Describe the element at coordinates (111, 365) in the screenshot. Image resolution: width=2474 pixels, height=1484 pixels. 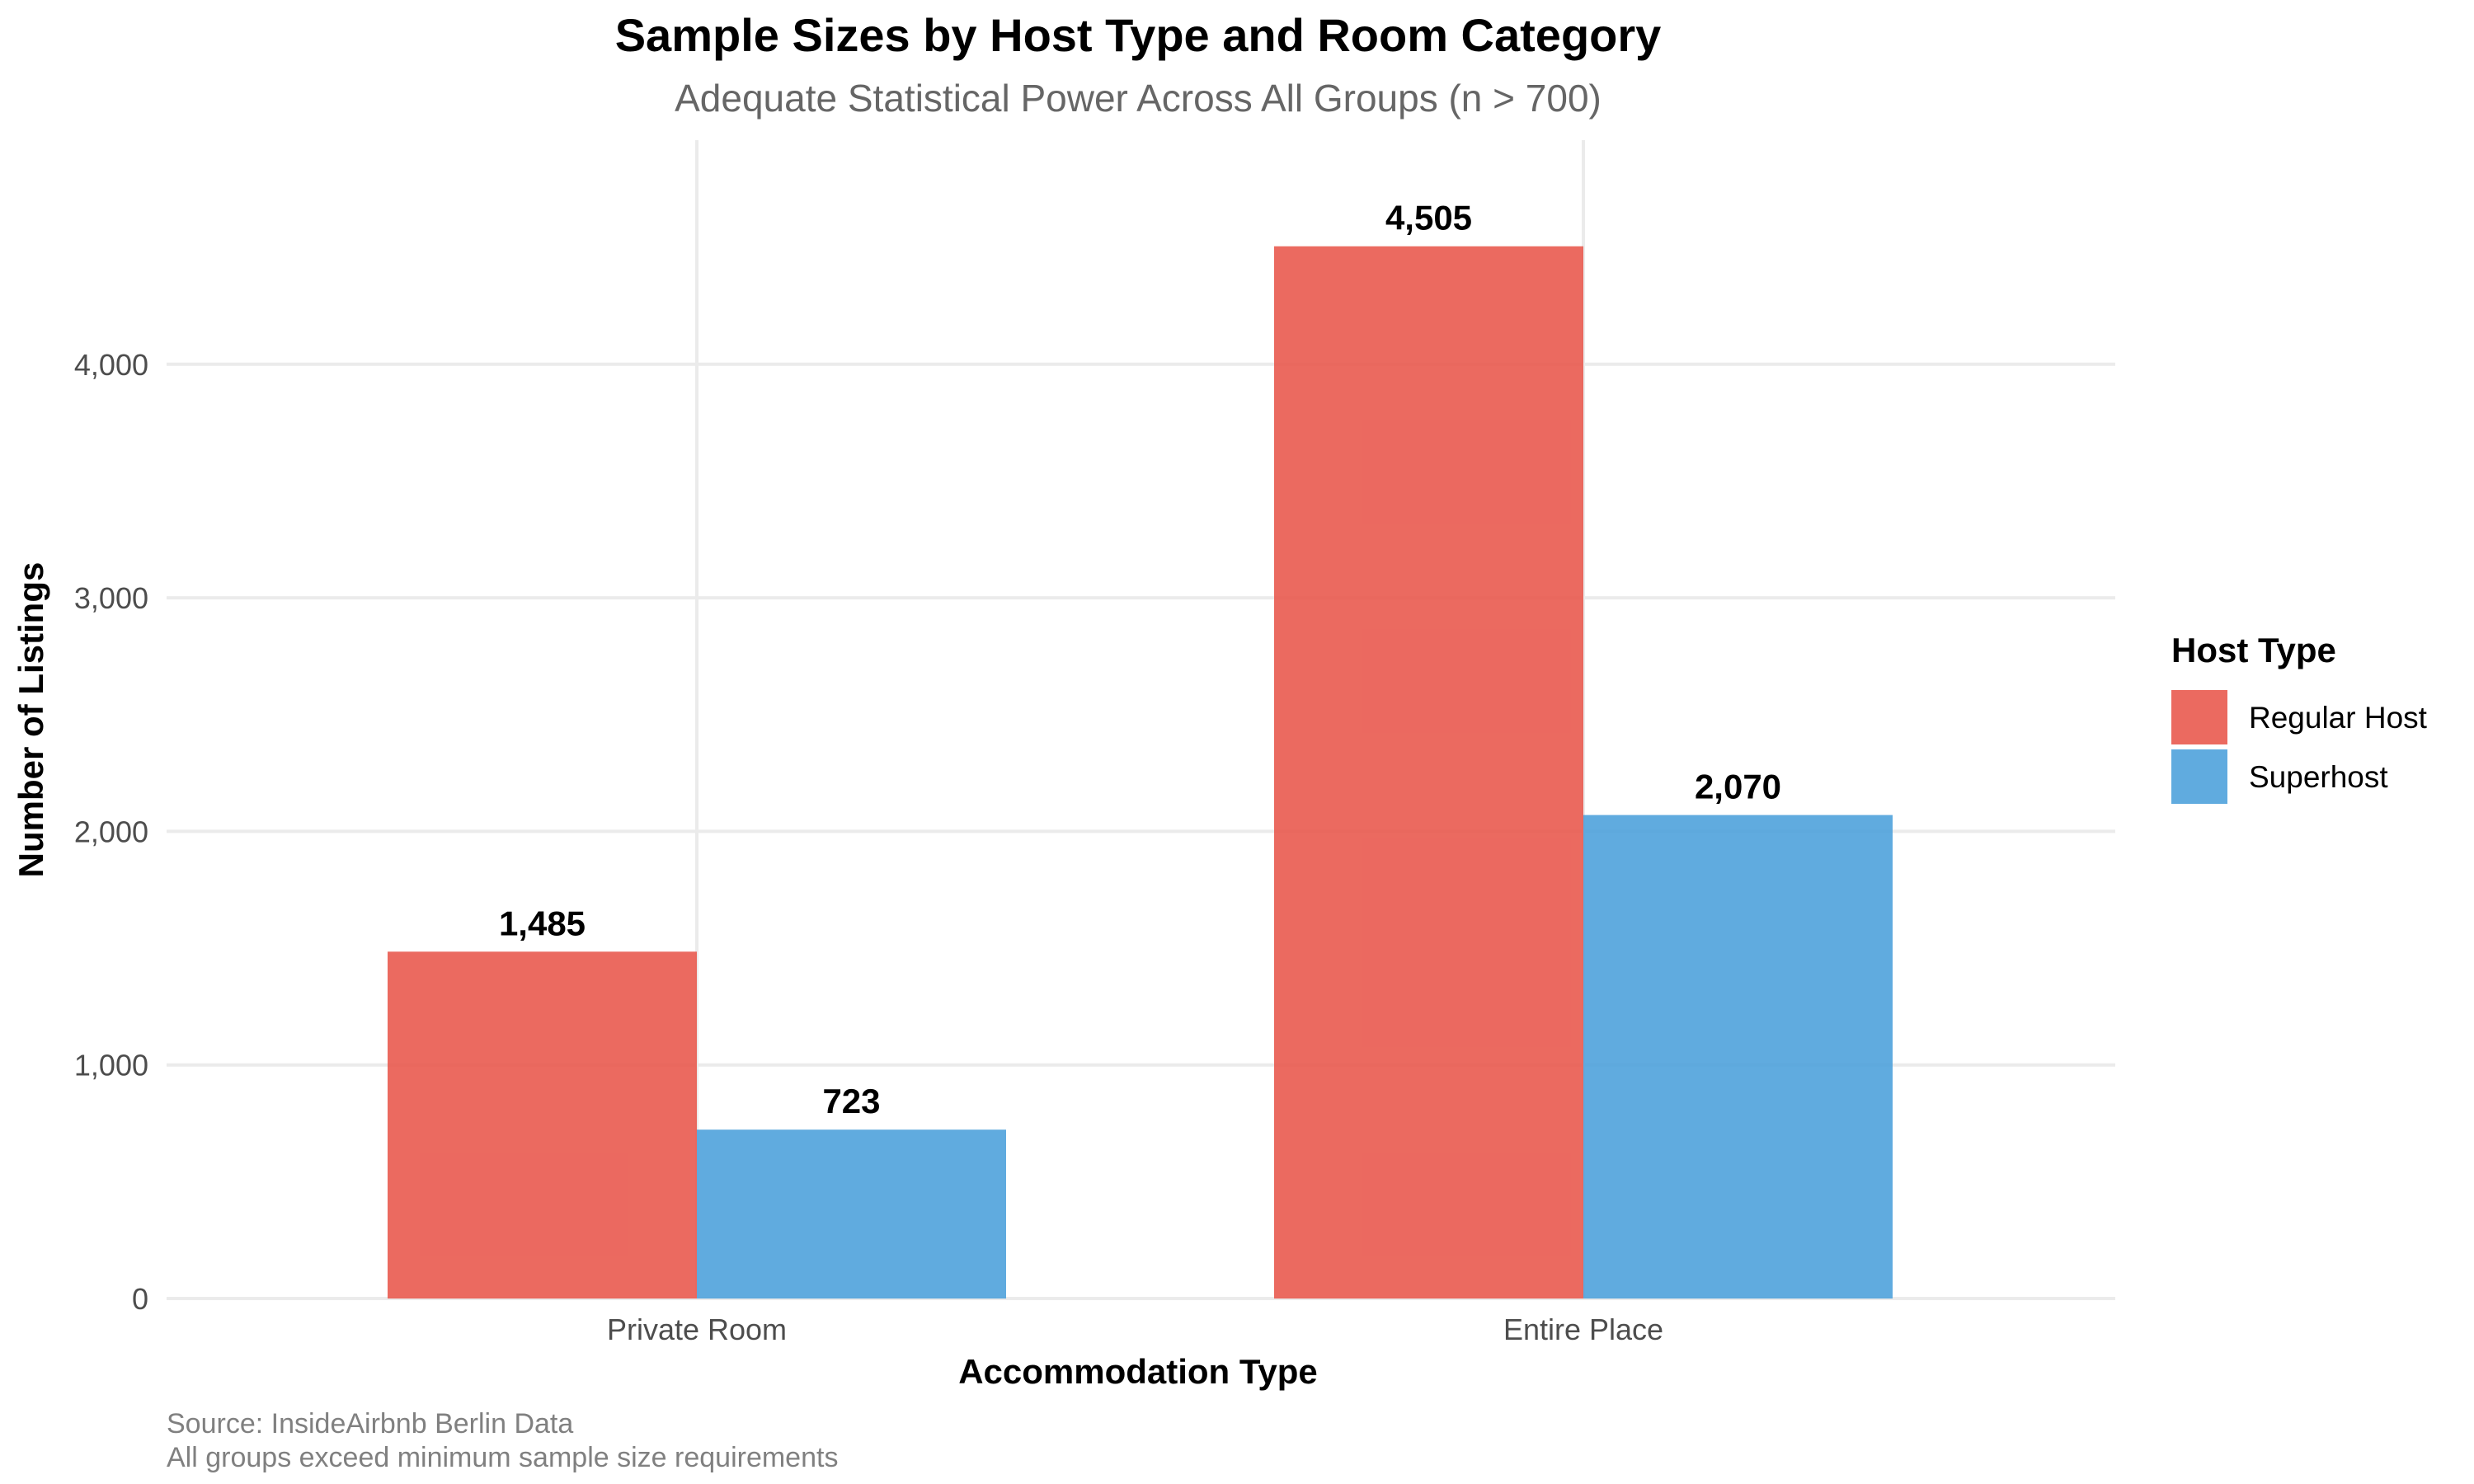
I see `y-tick-label: 4,000` at that location.